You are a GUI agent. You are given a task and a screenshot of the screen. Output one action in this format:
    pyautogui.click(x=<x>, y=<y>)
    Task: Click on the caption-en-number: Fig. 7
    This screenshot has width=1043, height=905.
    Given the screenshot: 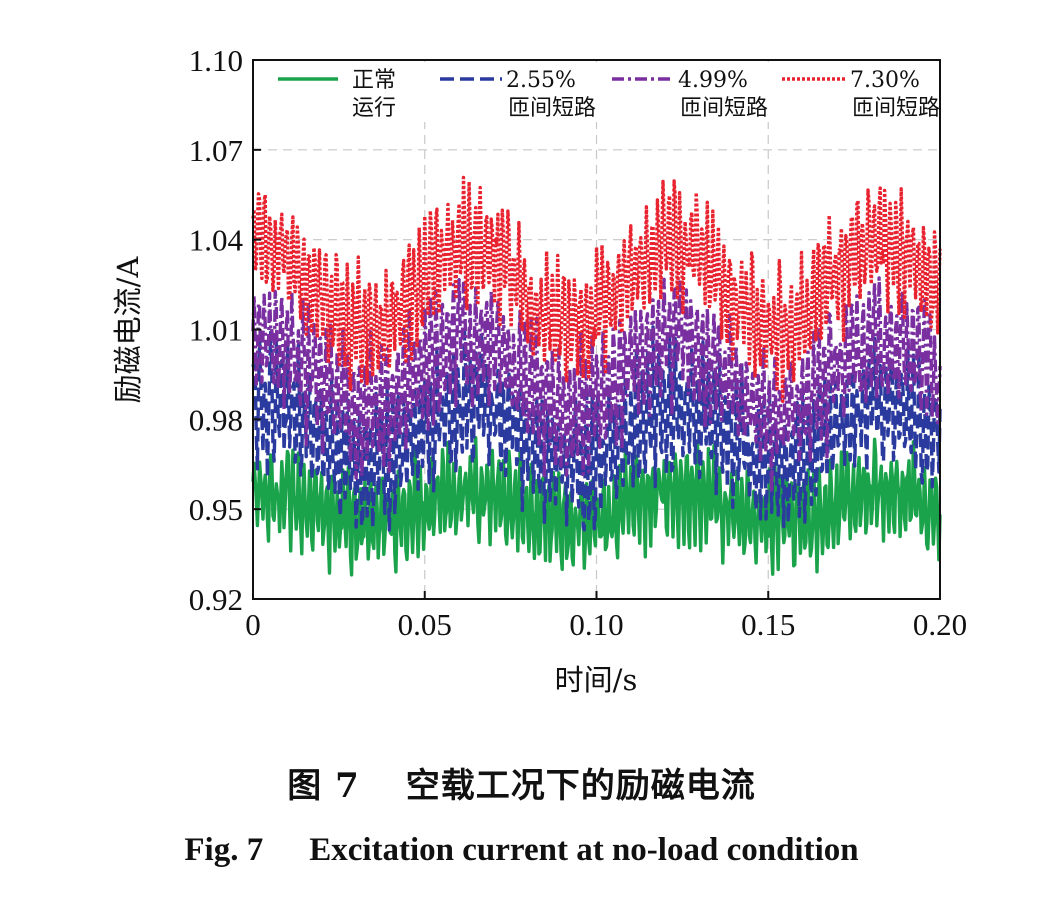 What is the action you would take?
    pyautogui.click(x=224, y=850)
    